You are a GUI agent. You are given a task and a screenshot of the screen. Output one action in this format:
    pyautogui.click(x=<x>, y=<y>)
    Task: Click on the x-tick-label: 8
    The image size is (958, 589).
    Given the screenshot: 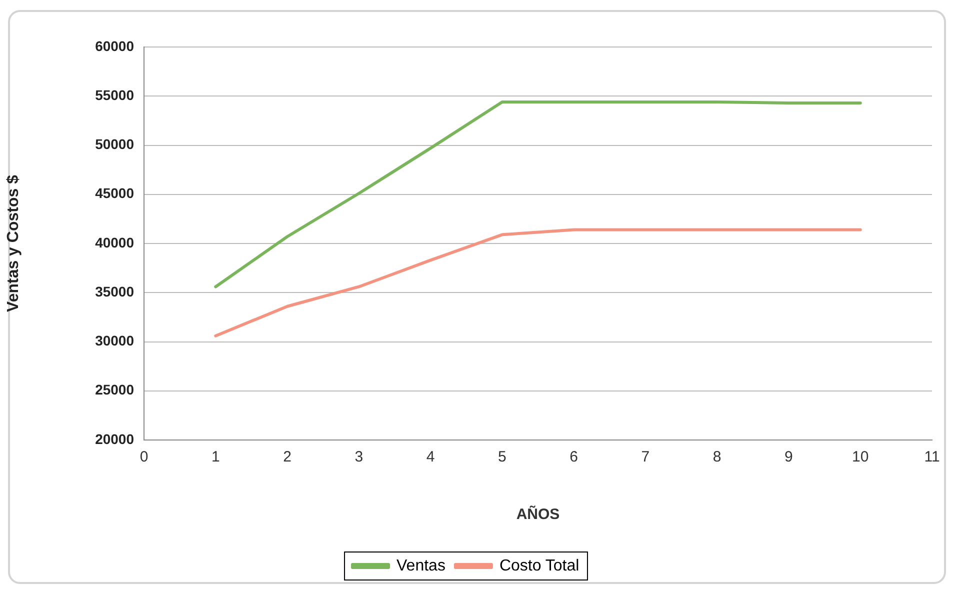 What is the action you would take?
    pyautogui.click(x=717, y=457)
    